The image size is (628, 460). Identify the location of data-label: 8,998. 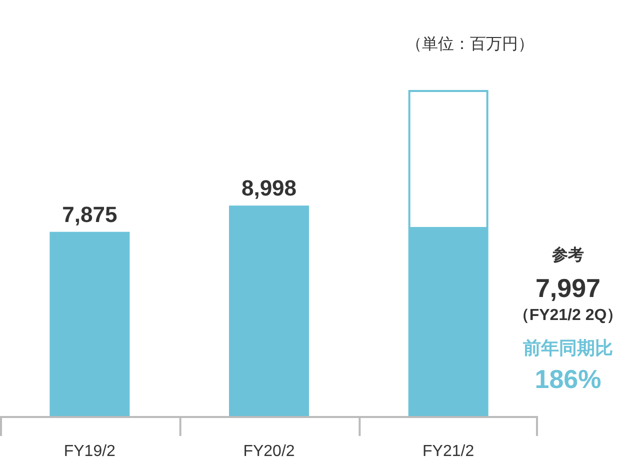
(269, 188).